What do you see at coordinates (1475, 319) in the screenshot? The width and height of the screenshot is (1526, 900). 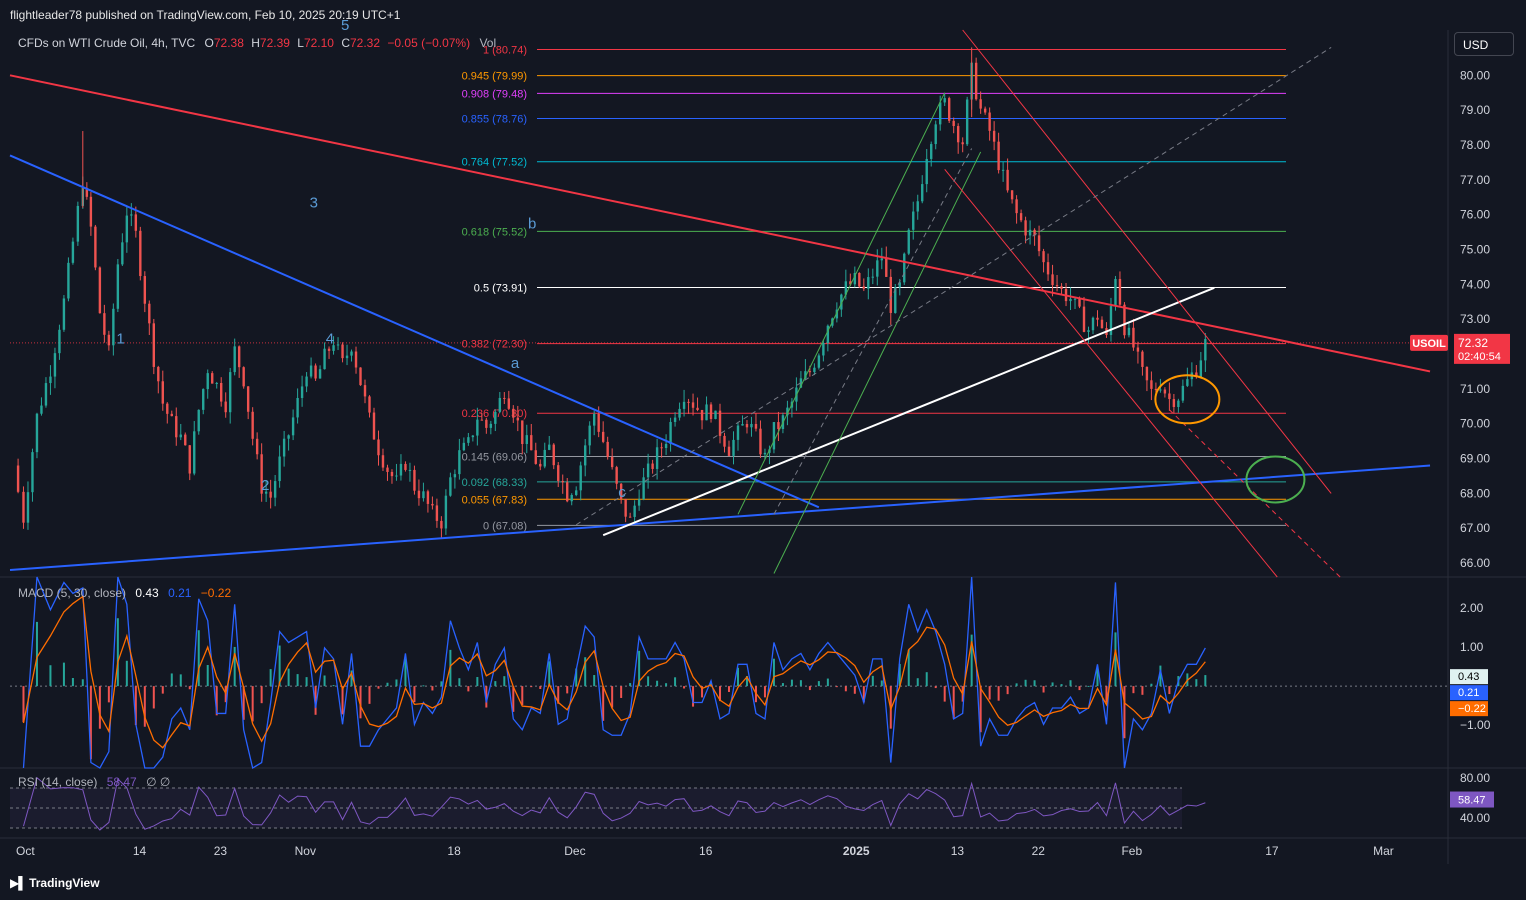 I see `price-axis-tick: 73.00` at bounding box center [1475, 319].